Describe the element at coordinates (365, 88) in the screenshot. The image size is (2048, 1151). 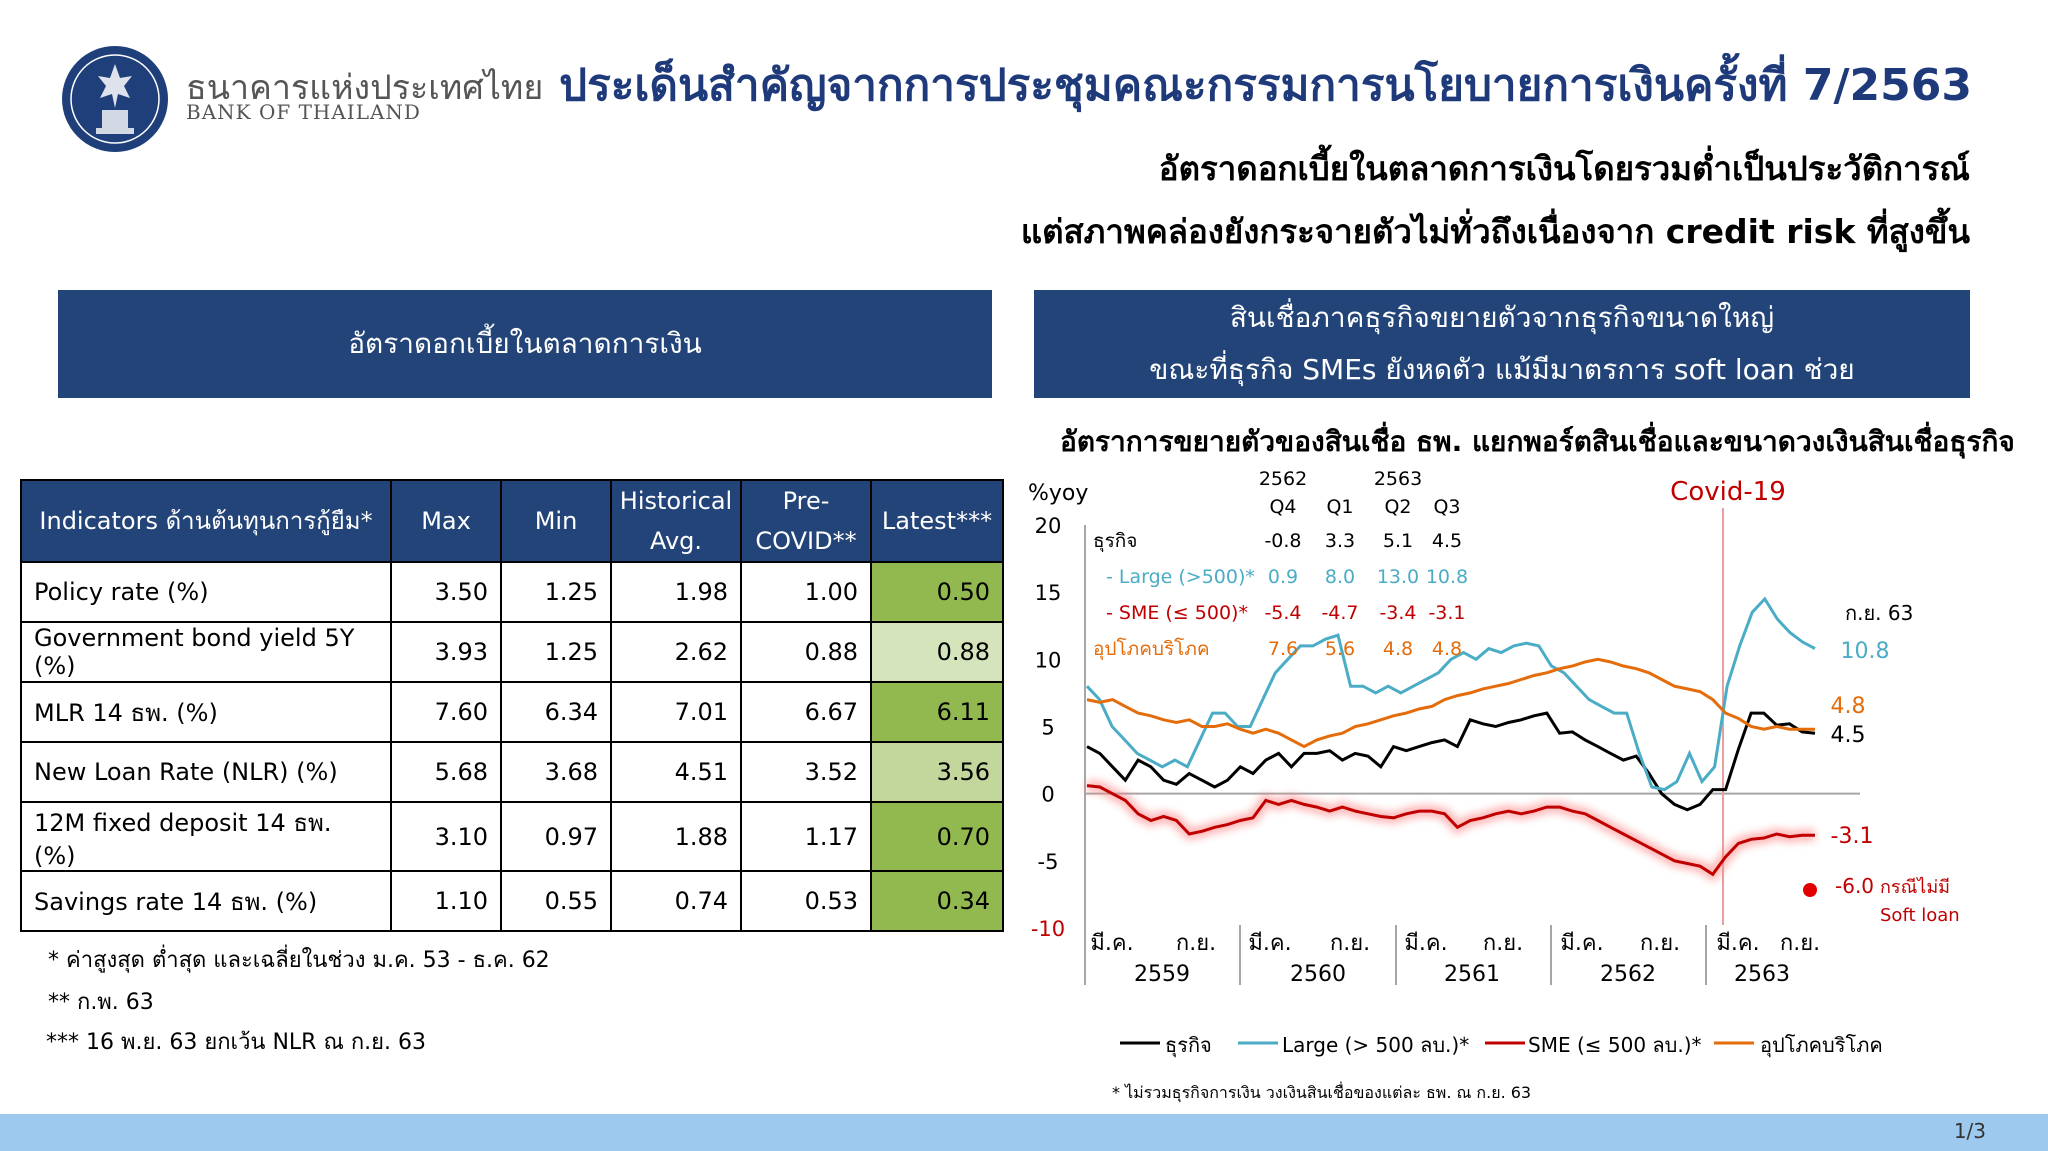
I see `org-name-thai: ธนาคารแห่งประเทศไทย` at that location.